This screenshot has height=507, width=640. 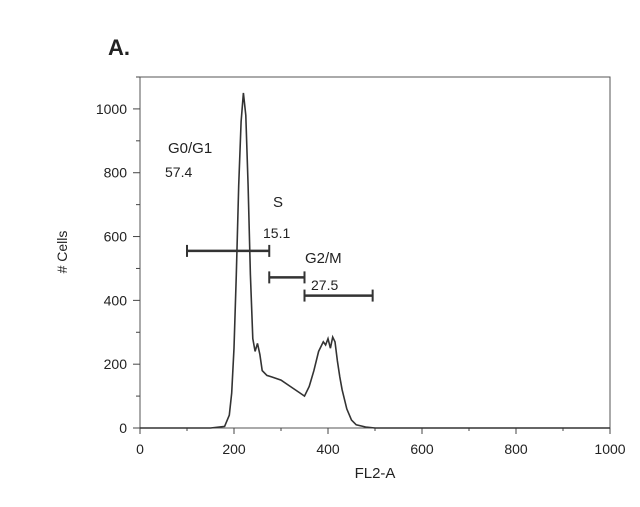 What do you see at coordinates (269, 221) in the screenshot?
I see `gate-annotations: G0/G1 57.4 S 15.1 G2/M 27.5` at bounding box center [269, 221].